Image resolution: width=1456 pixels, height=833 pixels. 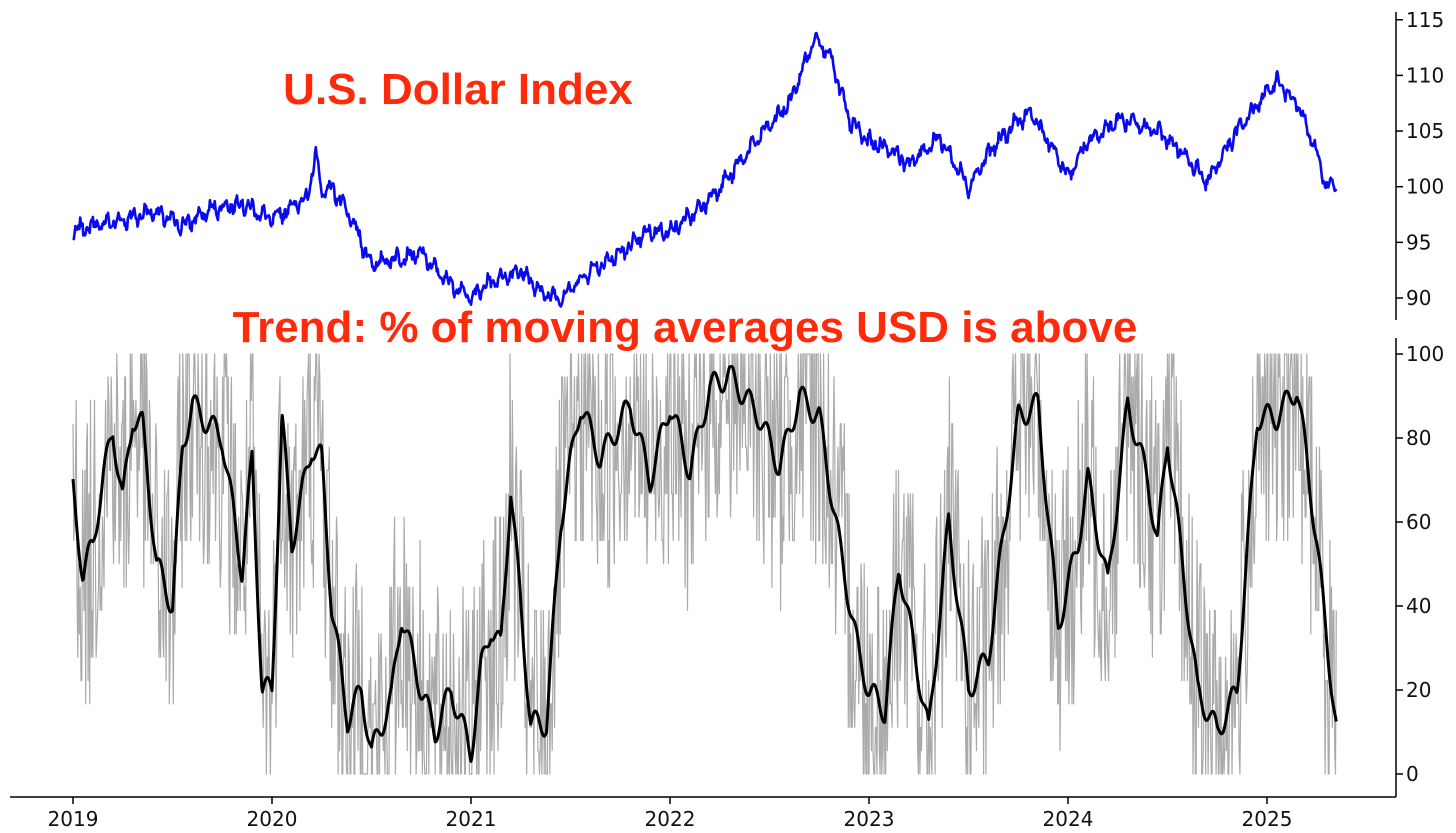 What do you see at coordinates (1425, 354) in the screenshot?
I see `trend-y-tick-label: 100` at bounding box center [1425, 354].